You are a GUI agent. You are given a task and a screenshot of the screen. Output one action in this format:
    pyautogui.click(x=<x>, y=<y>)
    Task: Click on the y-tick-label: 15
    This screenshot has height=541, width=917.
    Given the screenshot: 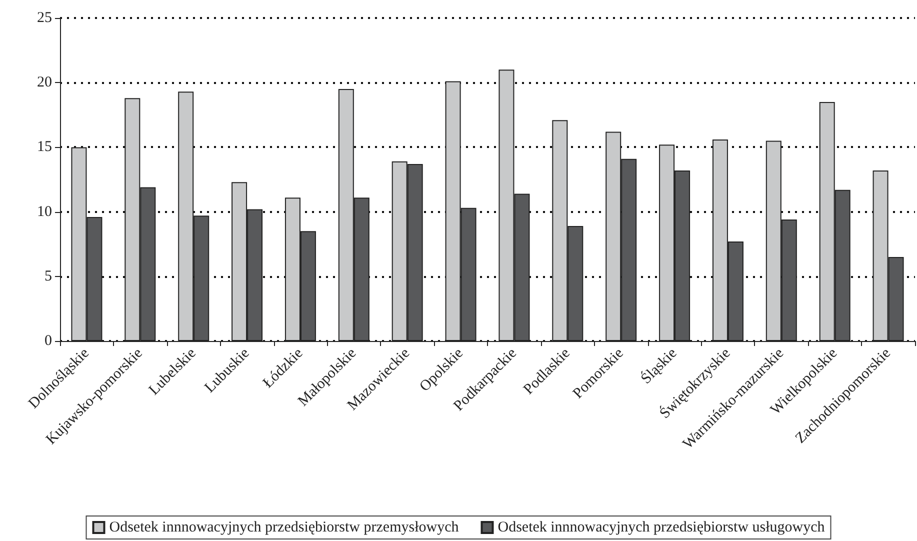 What is the action you would take?
    pyautogui.click(x=44, y=147)
    